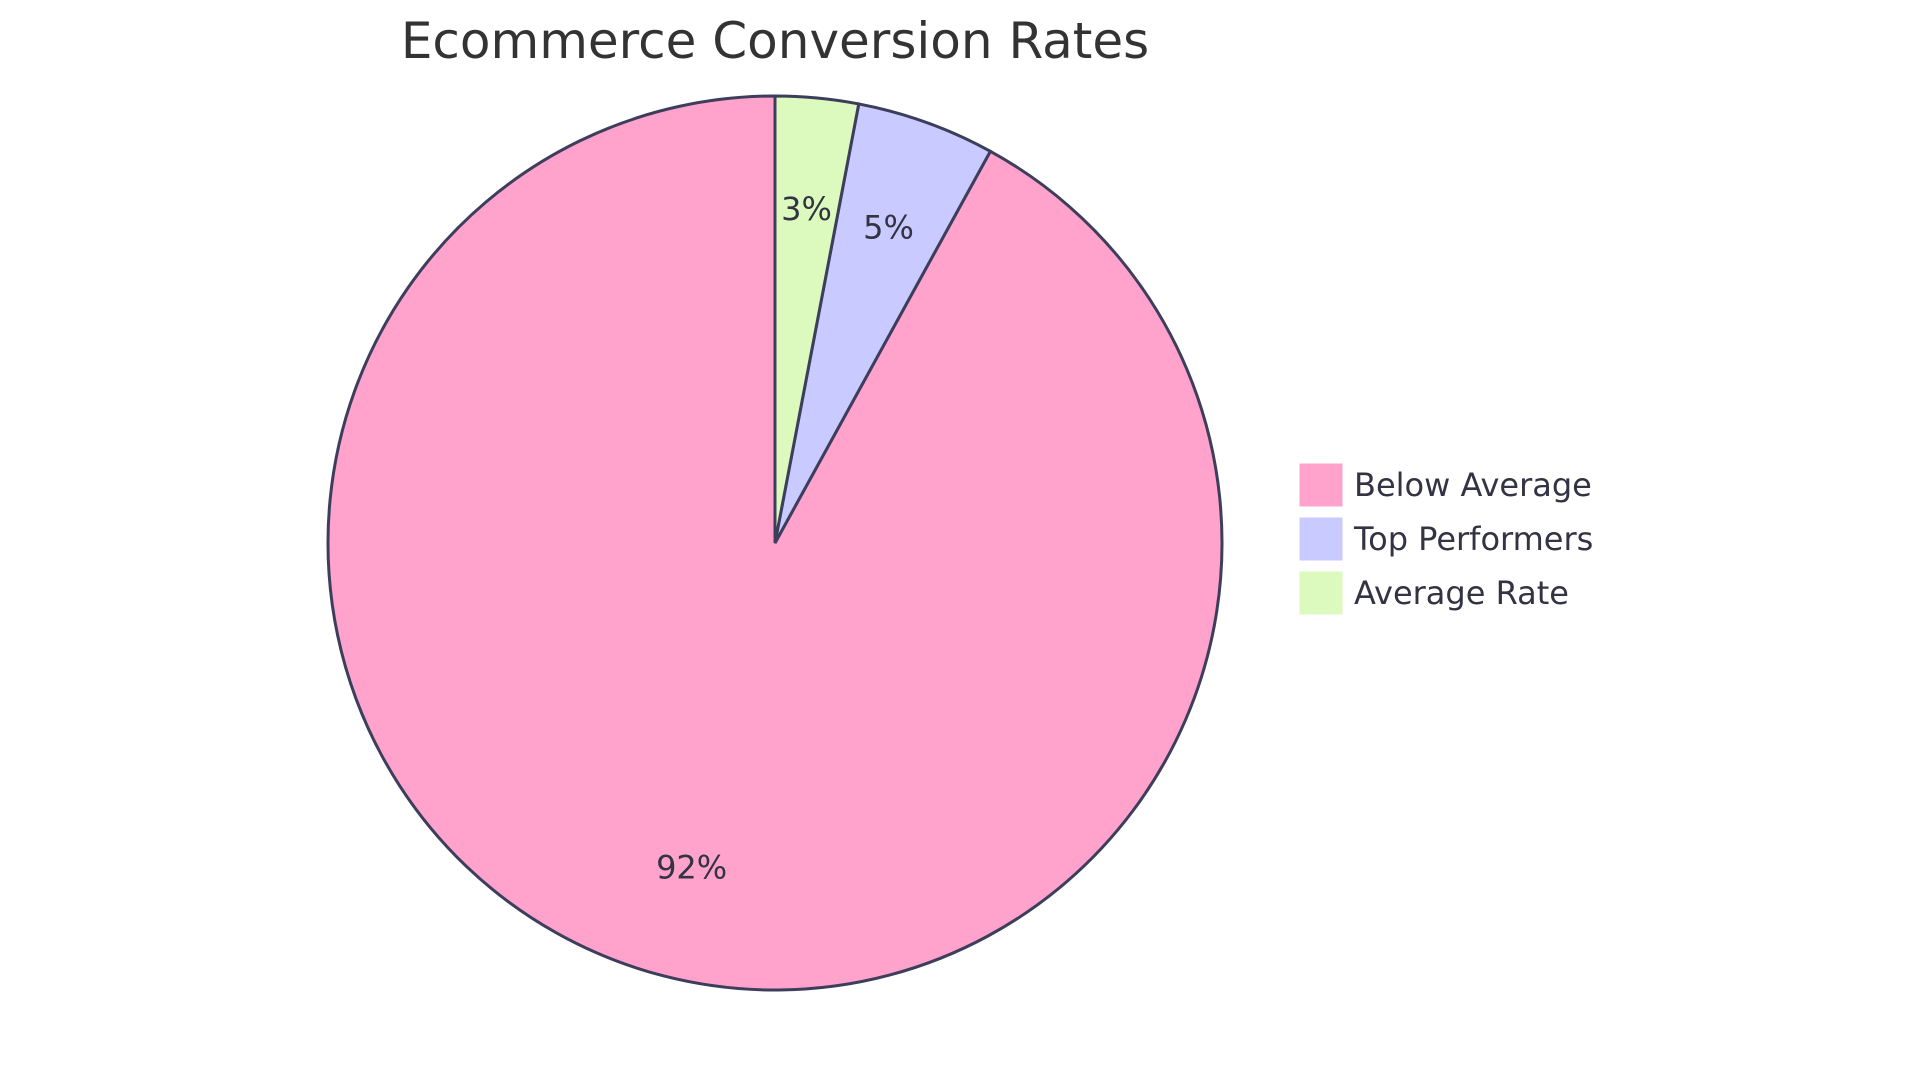 This screenshot has width=1920, height=1083. What do you see at coordinates (1473, 485) in the screenshot?
I see `legend-label-below-average: Below Average` at bounding box center [1473, 485].